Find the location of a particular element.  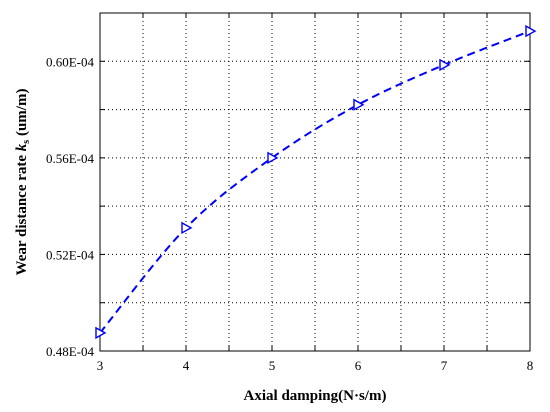

x-tick-label: 4 is located at coordinates (186, 365).